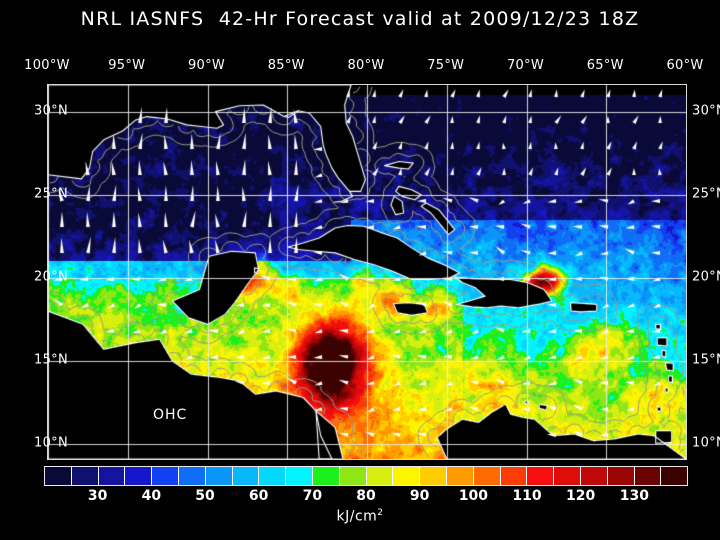 This screenshot has height=540, width=720. What do you see at coordinates (634, 496) in the screenshot?
I see `colorbar-tick-label: 130` at bounding box center [634, 496].